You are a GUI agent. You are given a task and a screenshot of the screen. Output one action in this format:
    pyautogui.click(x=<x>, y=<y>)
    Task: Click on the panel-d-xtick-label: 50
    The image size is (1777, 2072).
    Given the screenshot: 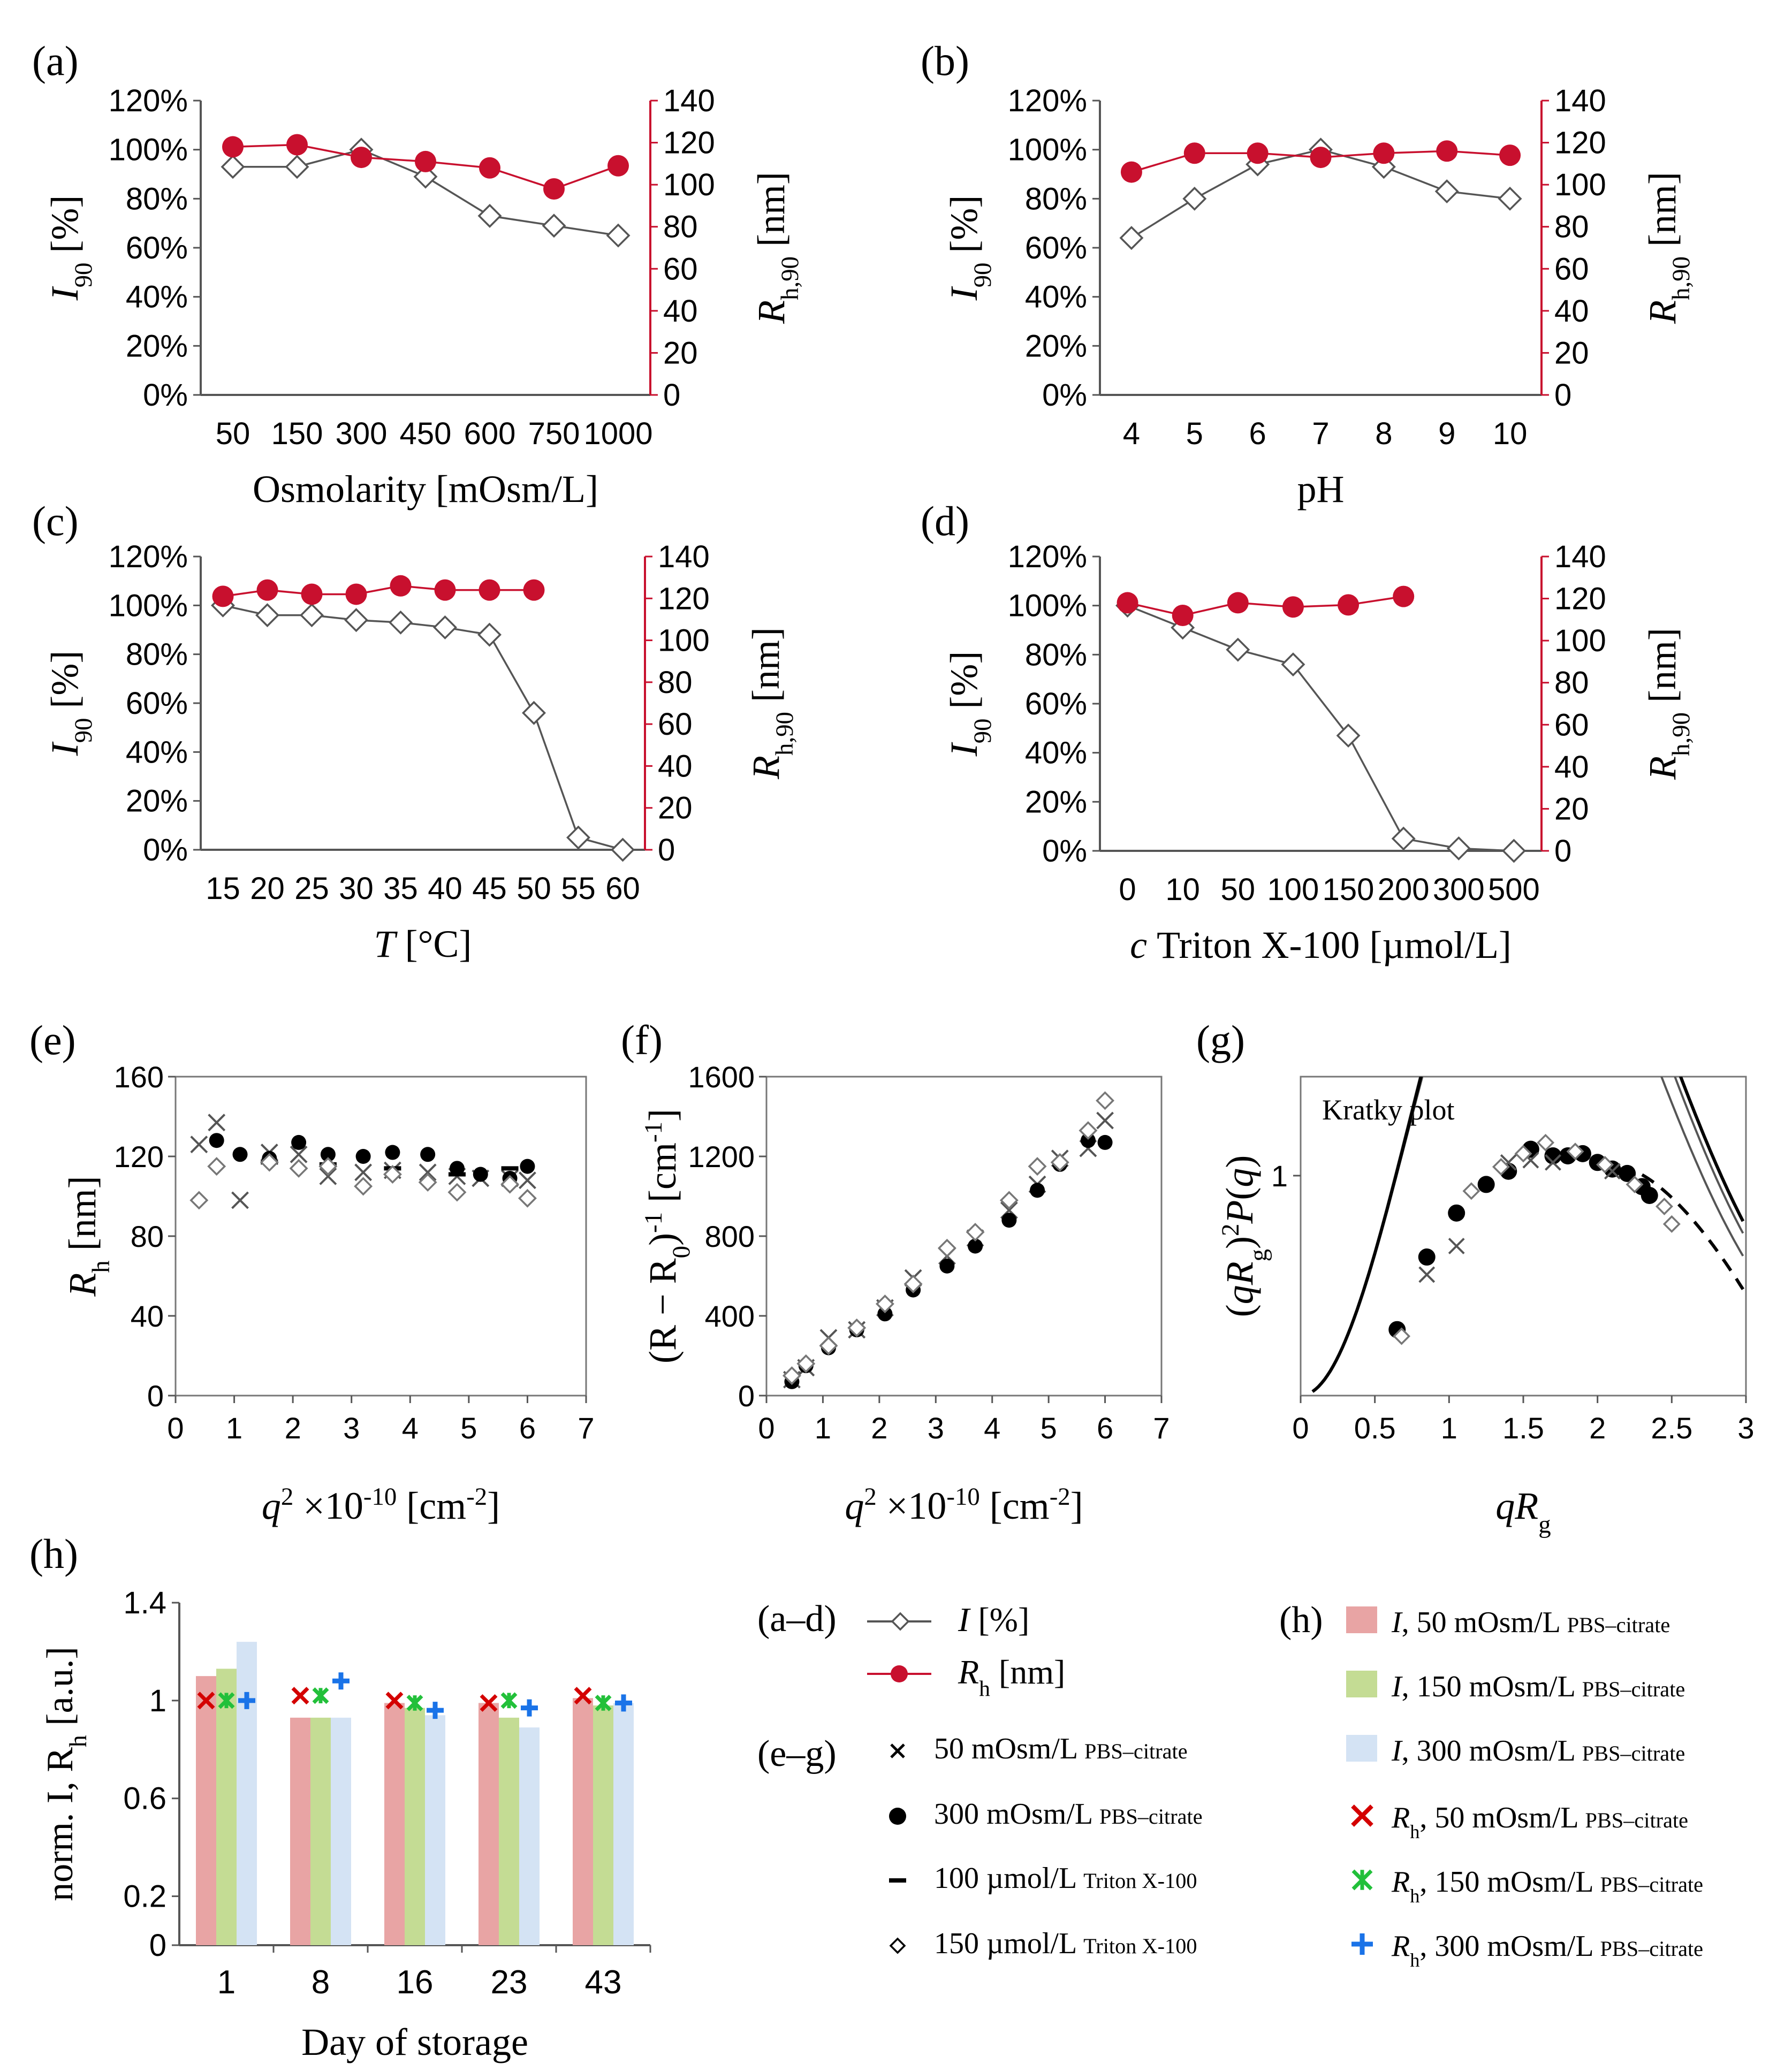 What is the action you would take?
    pyautogui.click(x=1238, y=890)
    